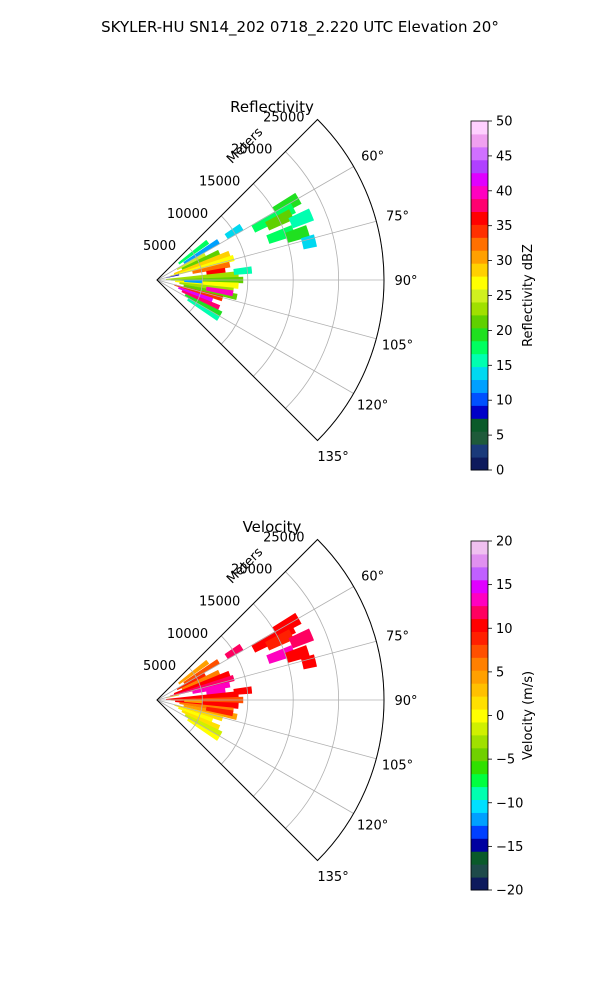 The width and height of the screenshot is (600, 1000). I want to click on azimuth-tick-label: 75°, so click(397, 217).